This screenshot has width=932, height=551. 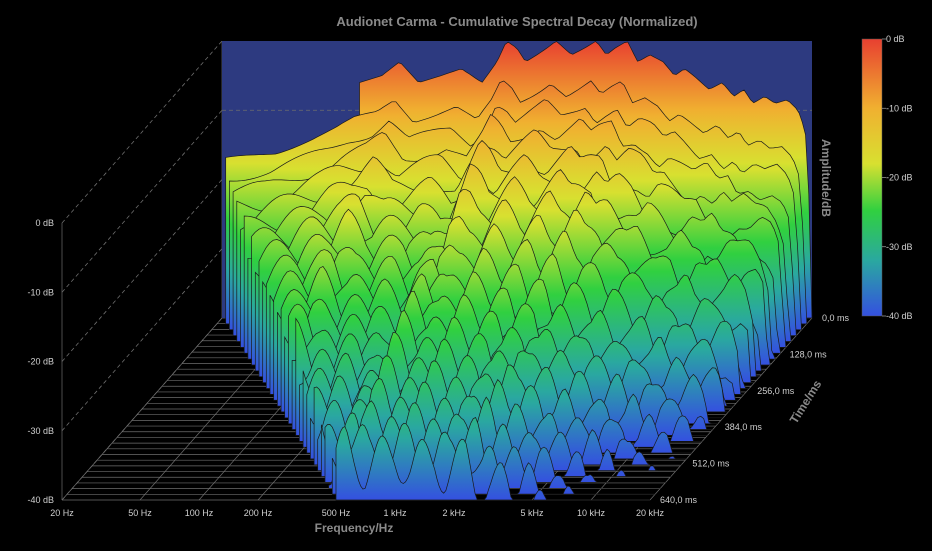 I want to click on colorbar-tick-label: -30 dB, so click(x=899, y=247).